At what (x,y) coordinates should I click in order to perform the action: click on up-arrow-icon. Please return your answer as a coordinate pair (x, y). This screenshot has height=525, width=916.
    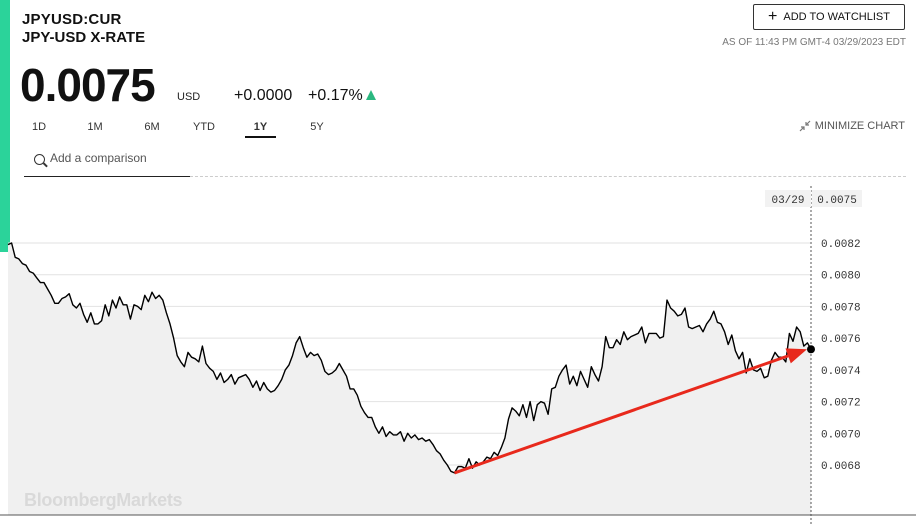
    Looking at the image, I should click on (371, 95).